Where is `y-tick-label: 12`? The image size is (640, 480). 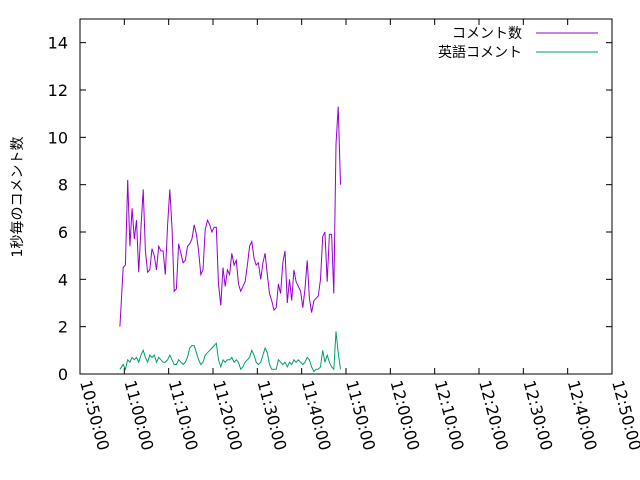
y-tick-label: 12 is located at coordinates (58, 90).